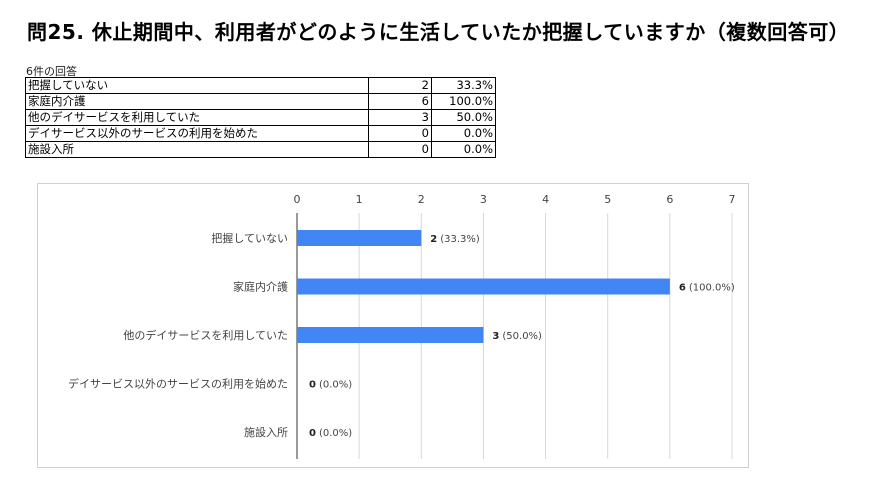 The width and height of the screenshot is (872, 477). I want to click on table-row: 施設入所 0 0.0%, so click(260, 149).